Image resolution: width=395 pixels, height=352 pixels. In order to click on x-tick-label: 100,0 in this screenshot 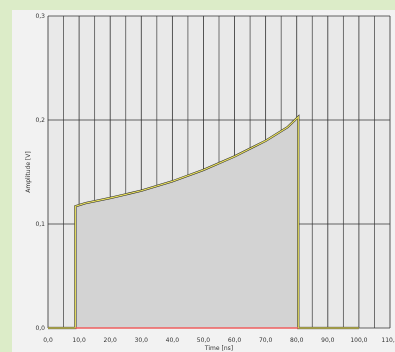, I will do `click(358, 340)`.